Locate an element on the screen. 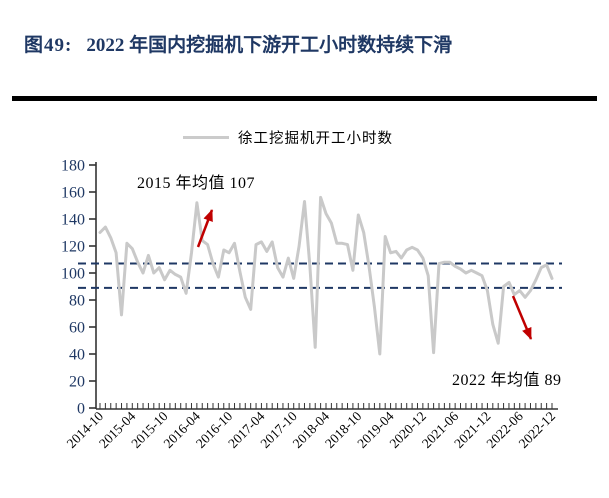 This screenshot has width=609, height=498. y-tick-label: 180 is located at coordinates (73, 166).